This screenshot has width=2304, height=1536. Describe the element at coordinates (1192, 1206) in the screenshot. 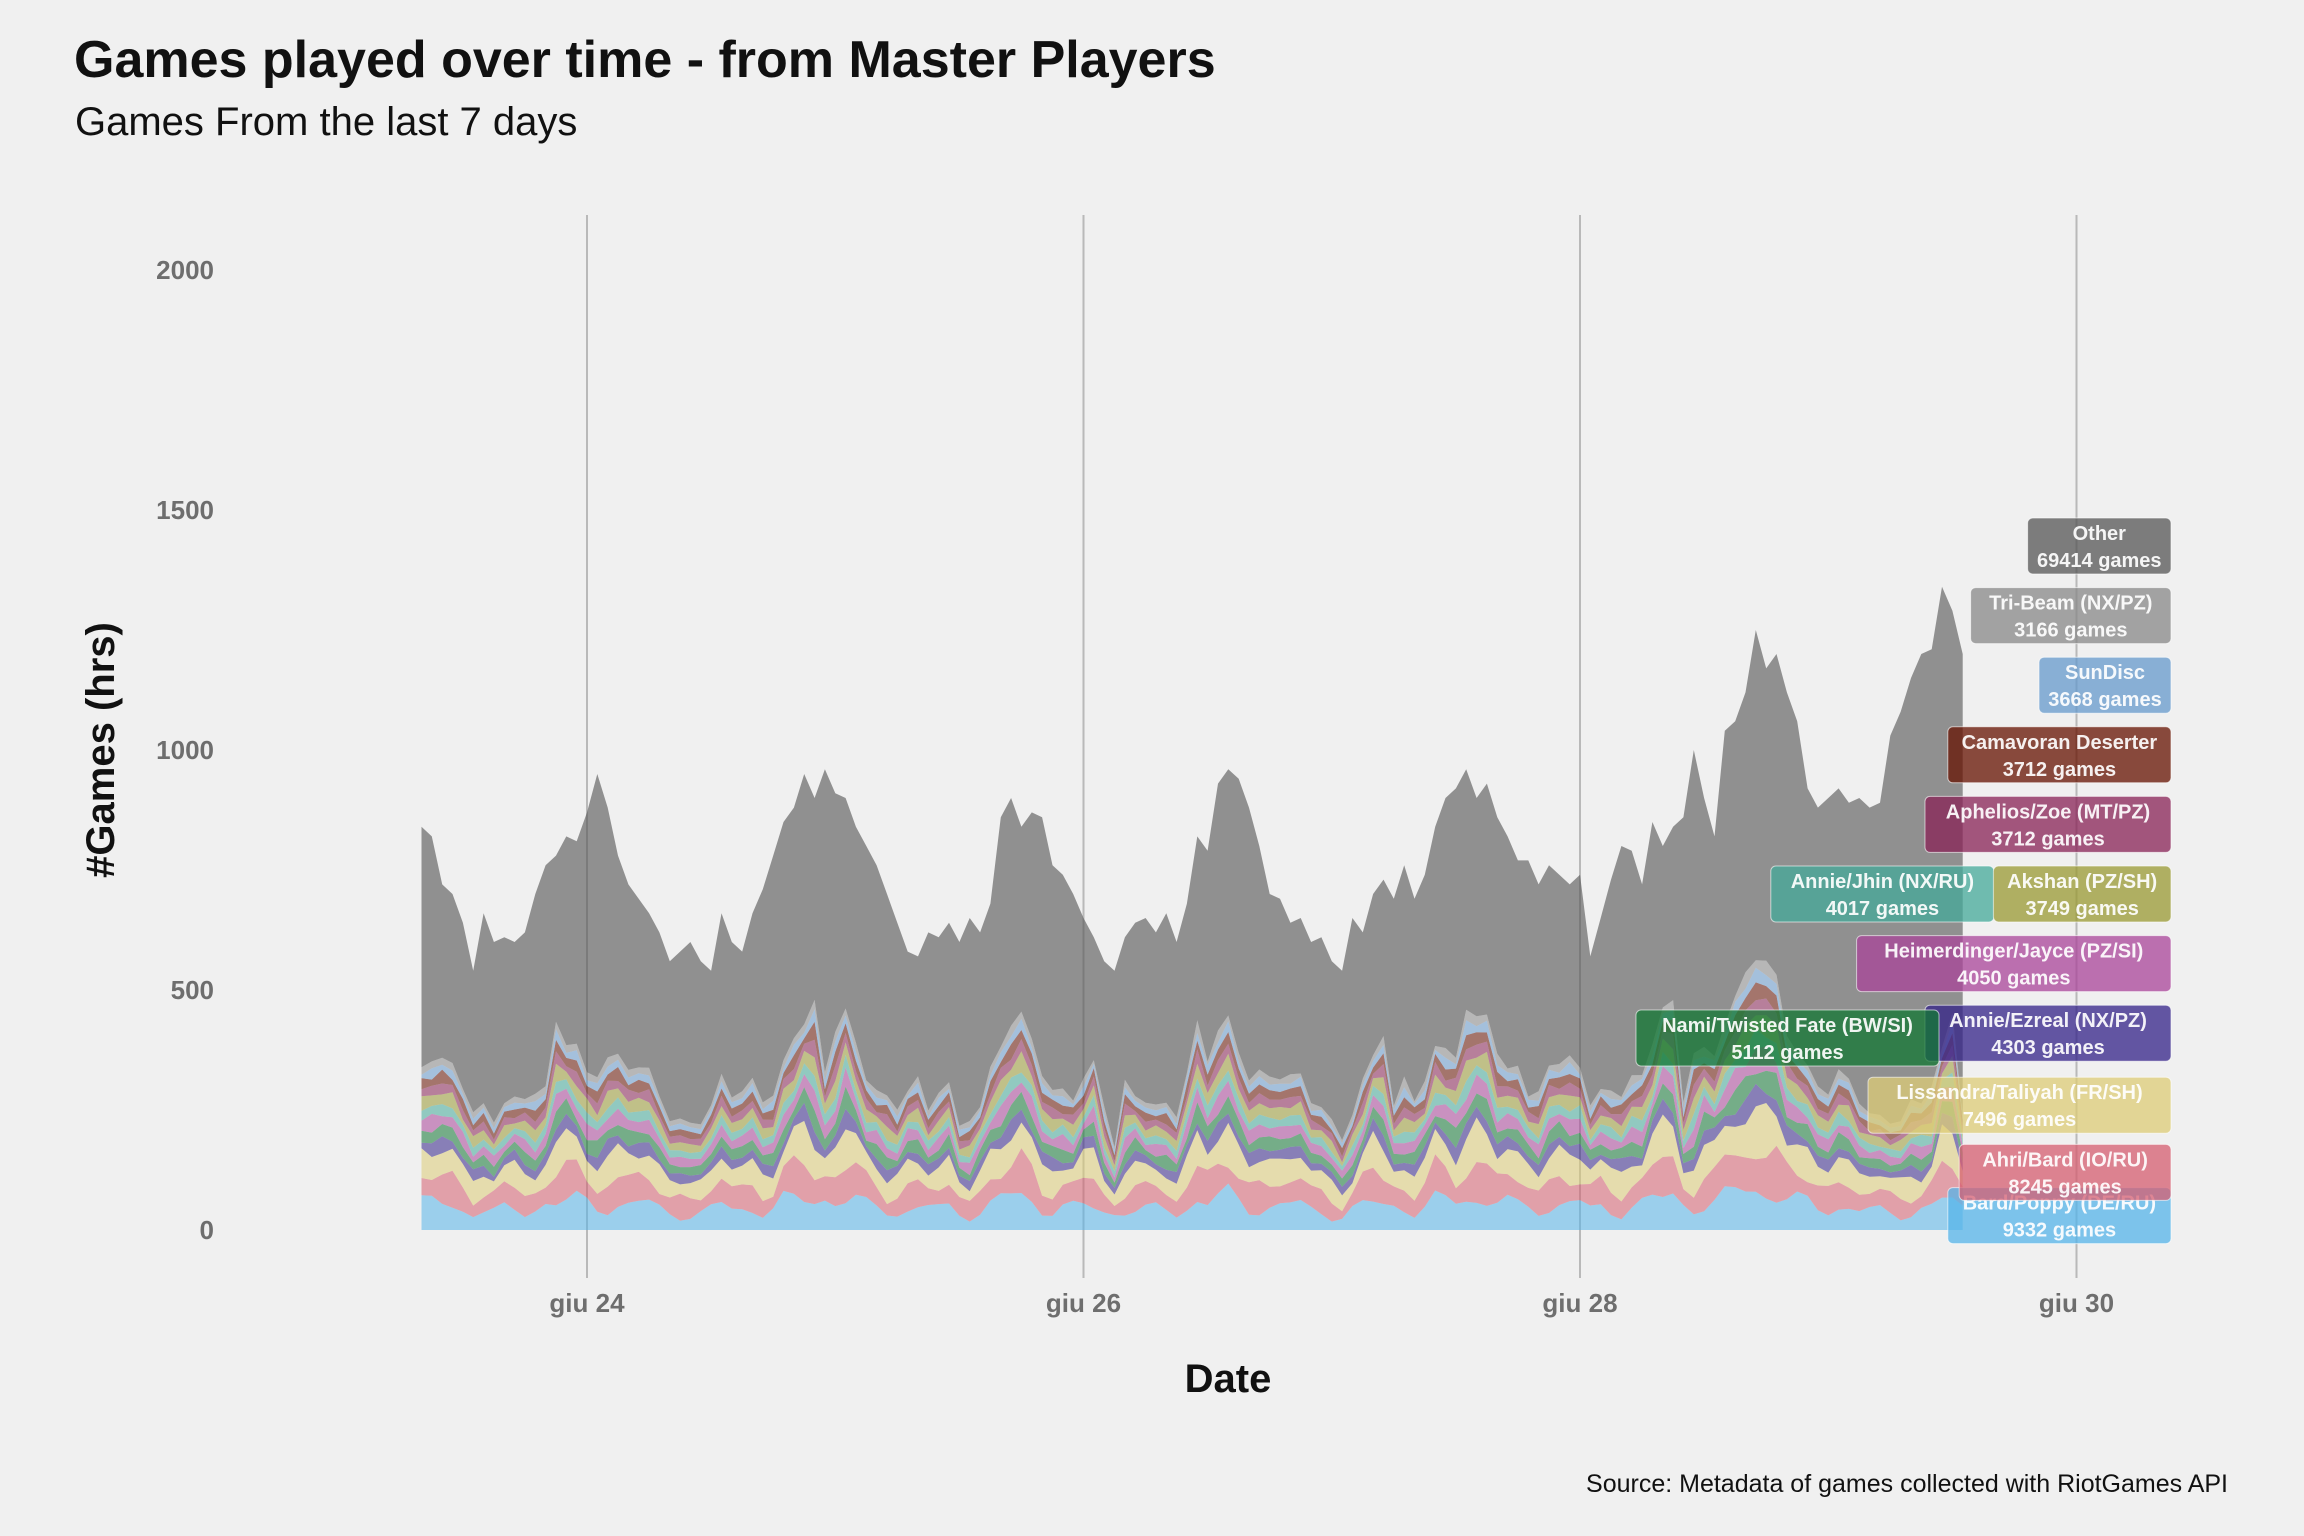

I see `area-bard-poppy-de-ru` at that location.